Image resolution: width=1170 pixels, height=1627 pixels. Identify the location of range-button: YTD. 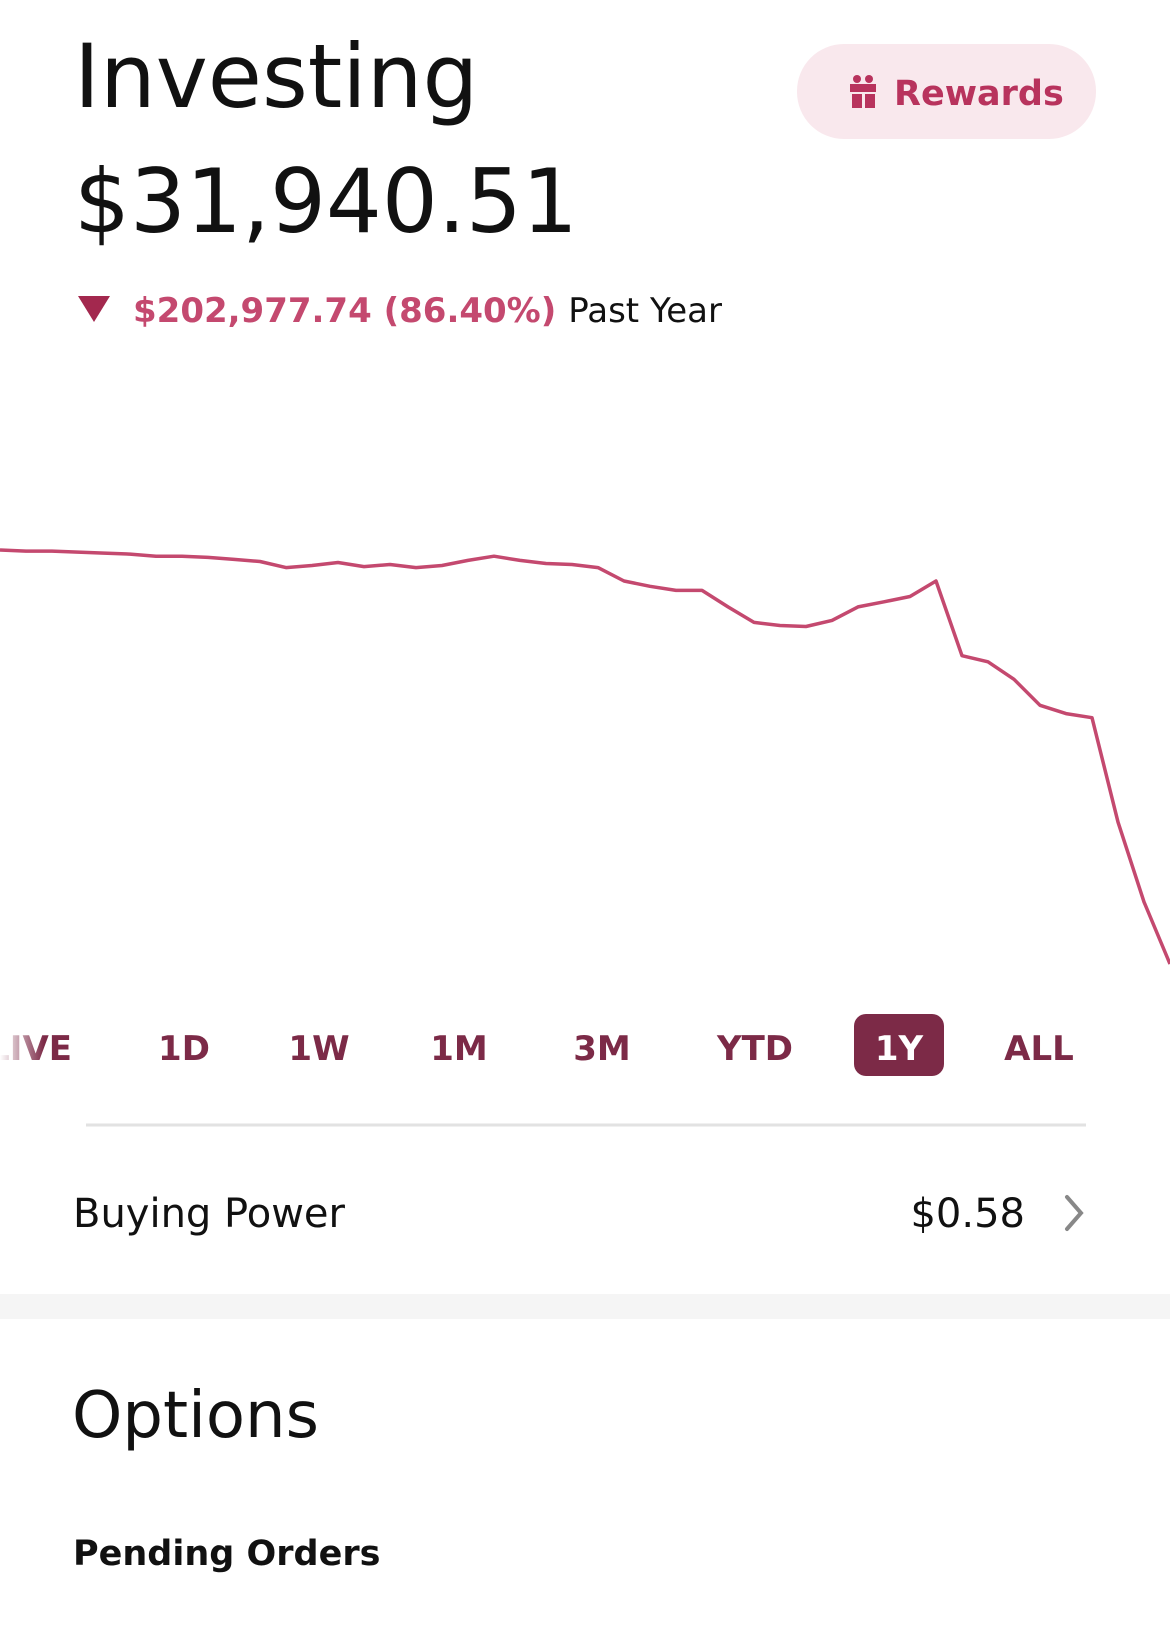
(754, 1049).